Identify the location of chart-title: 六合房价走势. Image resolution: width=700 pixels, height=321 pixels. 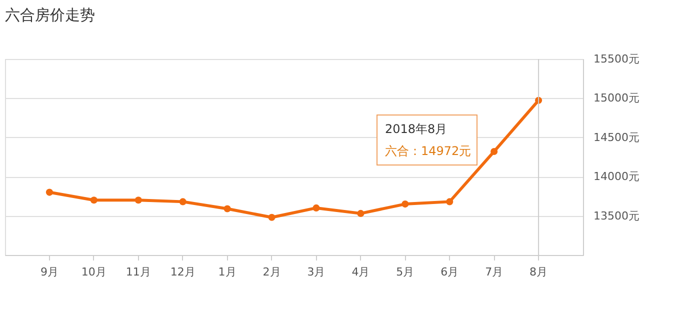
(50, 15).